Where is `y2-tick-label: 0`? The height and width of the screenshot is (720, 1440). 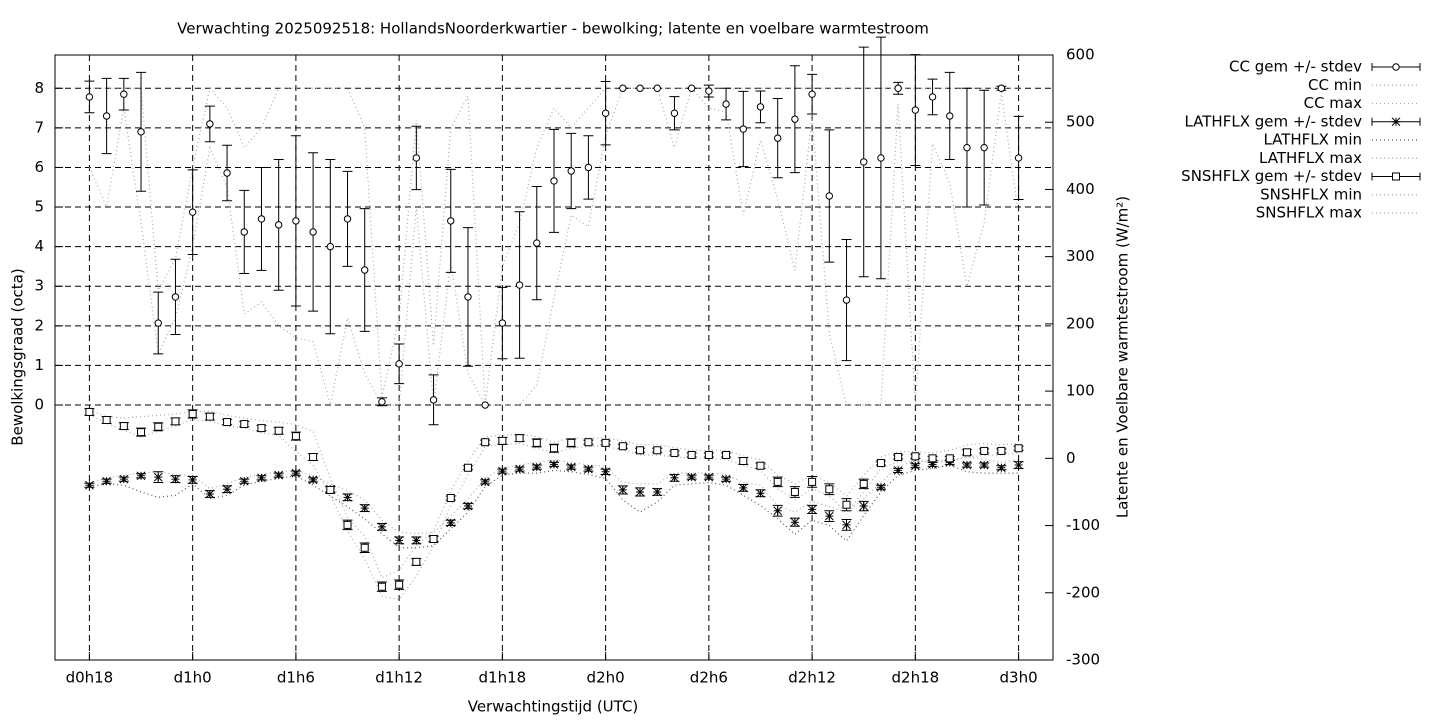 y2-tick-label: 0 is located at coordinates (1071, 458).